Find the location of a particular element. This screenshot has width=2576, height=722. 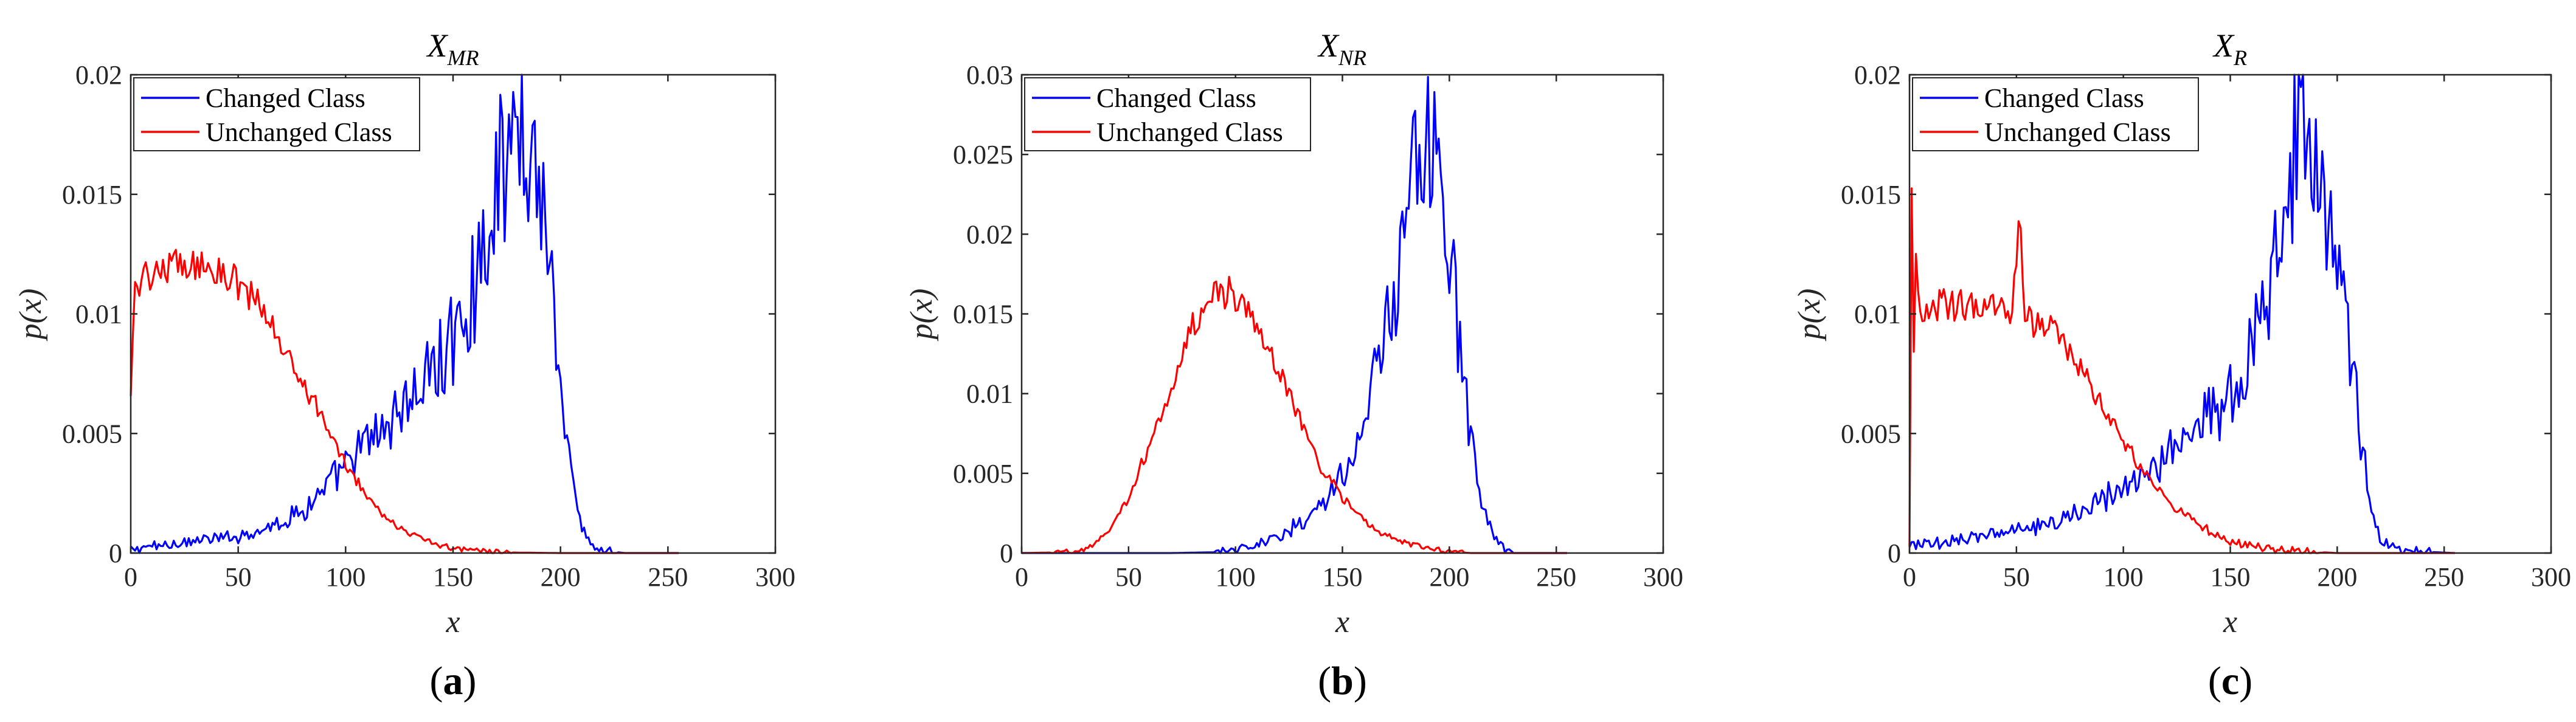

chart-title-subscript: R is located at coordinates (2240, 58).